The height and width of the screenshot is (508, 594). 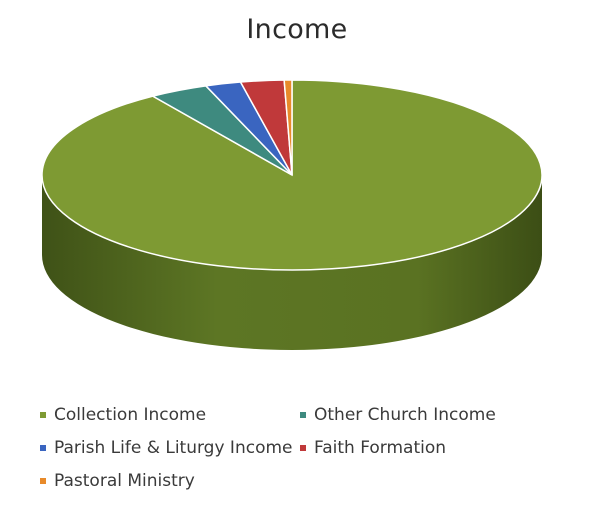 What do you see at coordinates (288, 127) in the screenshot?
I see `pie-slice-pastoral-ministry` at bounding box center [288, 127].